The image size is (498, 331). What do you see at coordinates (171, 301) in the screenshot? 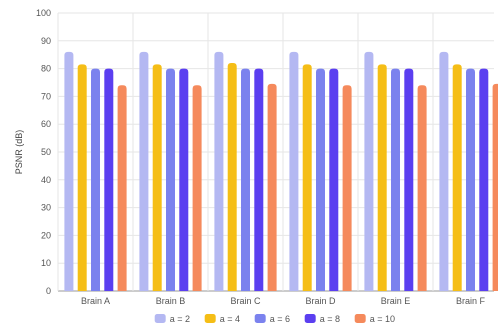
I see `x-tick-label: Brain B` at bounding box center [171, 301].